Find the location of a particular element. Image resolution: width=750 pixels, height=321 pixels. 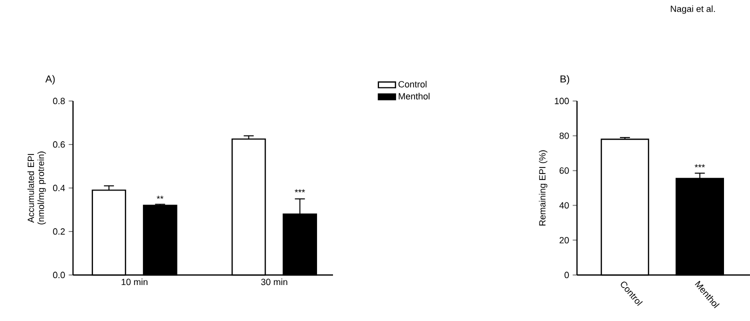

y-tick-label: 40 is located at coordinates (564, 205).